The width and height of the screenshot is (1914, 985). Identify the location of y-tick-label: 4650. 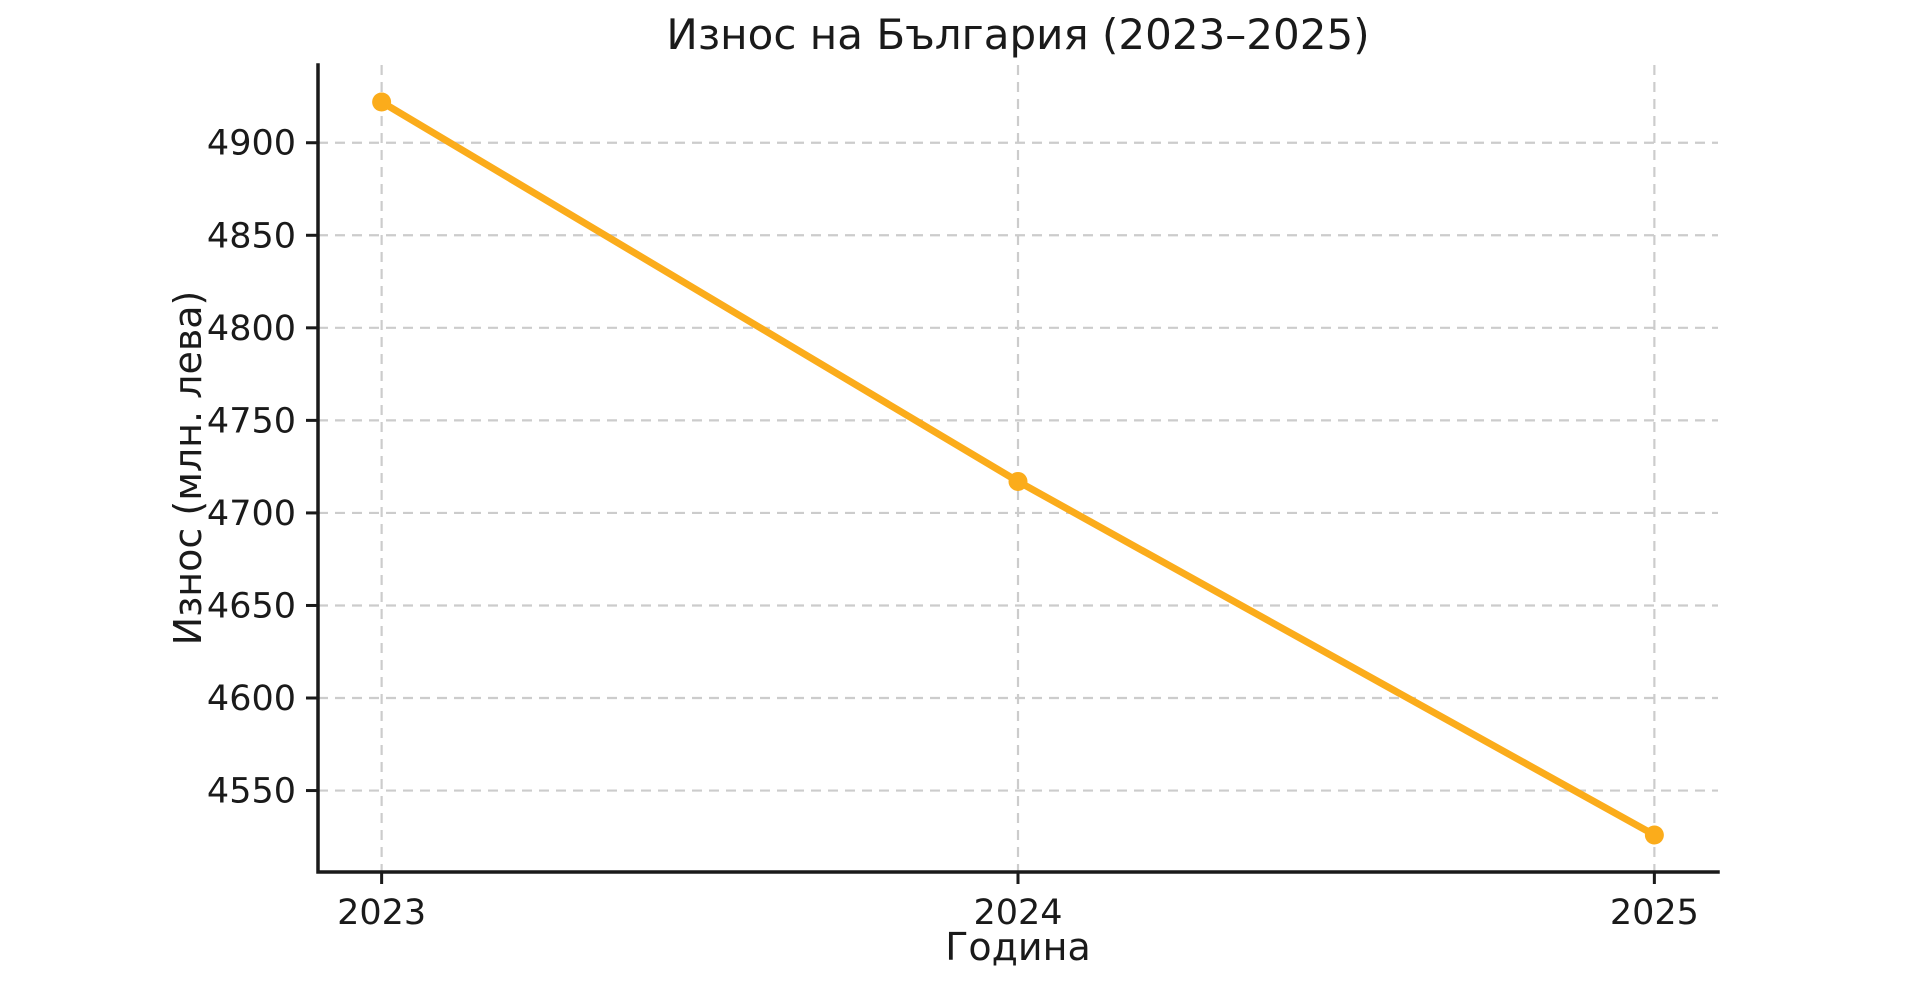
(251, 606).